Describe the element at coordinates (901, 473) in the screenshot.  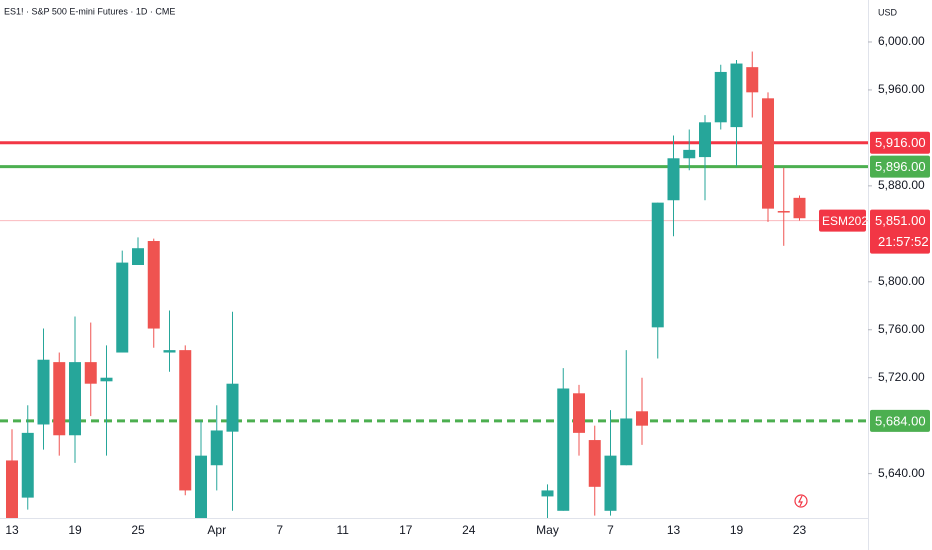
I see `y-tick-label: 5,640.00` at that location.